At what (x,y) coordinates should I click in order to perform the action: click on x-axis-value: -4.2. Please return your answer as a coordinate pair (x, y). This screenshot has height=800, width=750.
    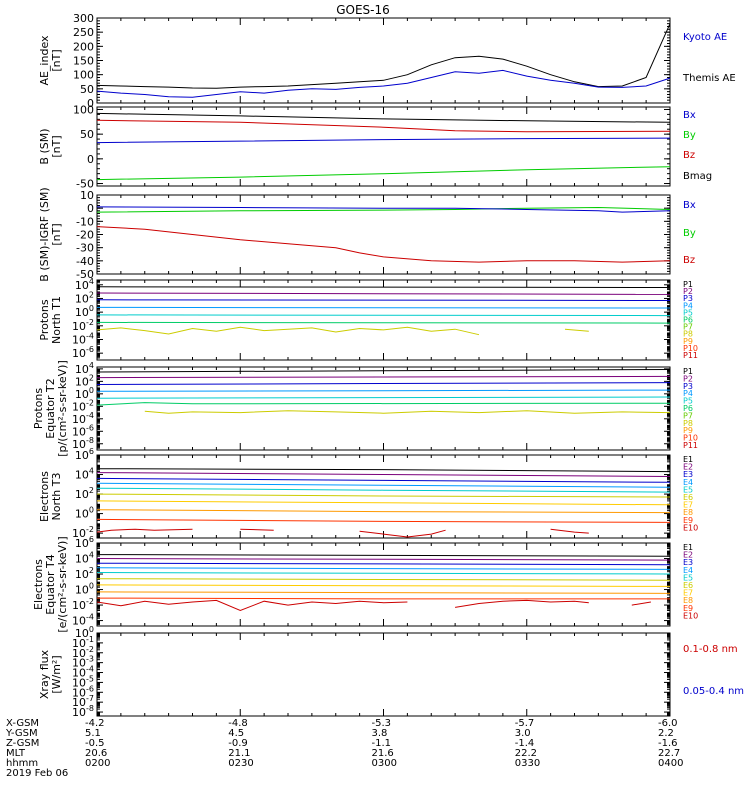
    Looking at the image, I should click on (95, 723).